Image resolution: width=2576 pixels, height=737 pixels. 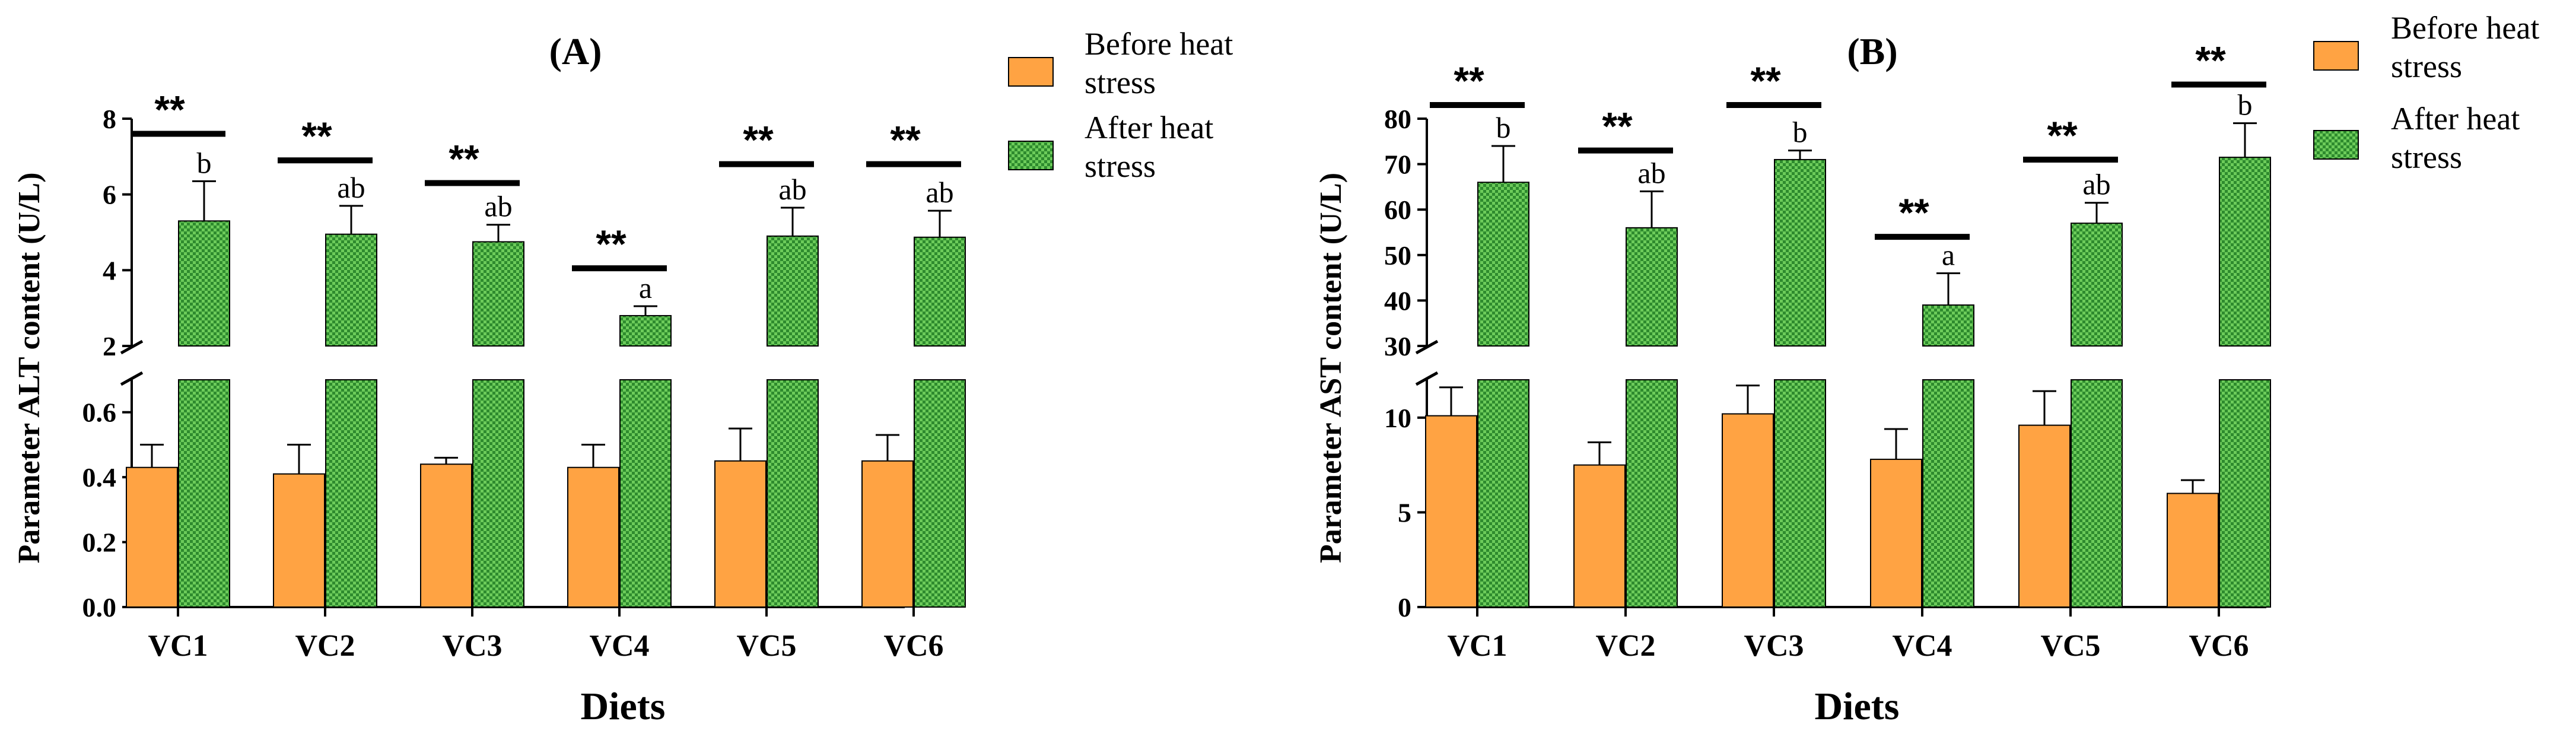 I want to click on pa-sig-stars-VC5: **, so click(x=758, y=140).